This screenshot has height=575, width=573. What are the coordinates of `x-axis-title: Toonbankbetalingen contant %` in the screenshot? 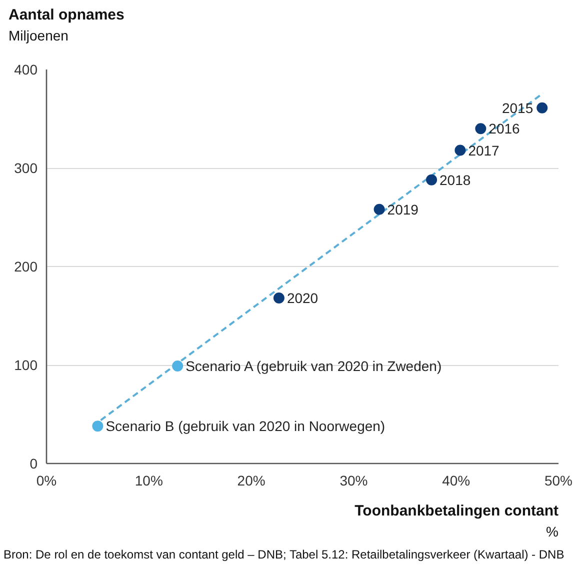 It's located at (456, 521).